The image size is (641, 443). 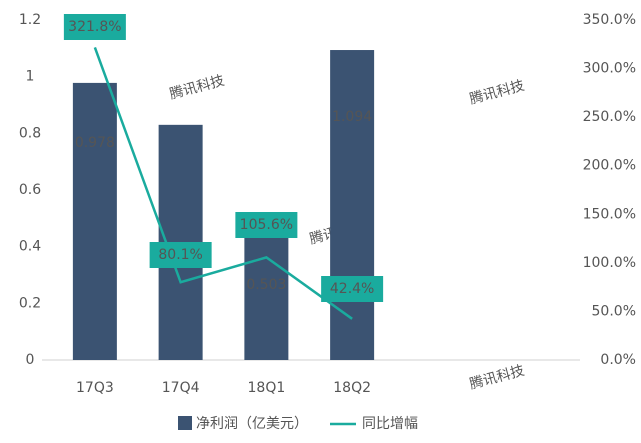 I want to click on x-tick-label: 17Q3, so click(x=95, y=388).